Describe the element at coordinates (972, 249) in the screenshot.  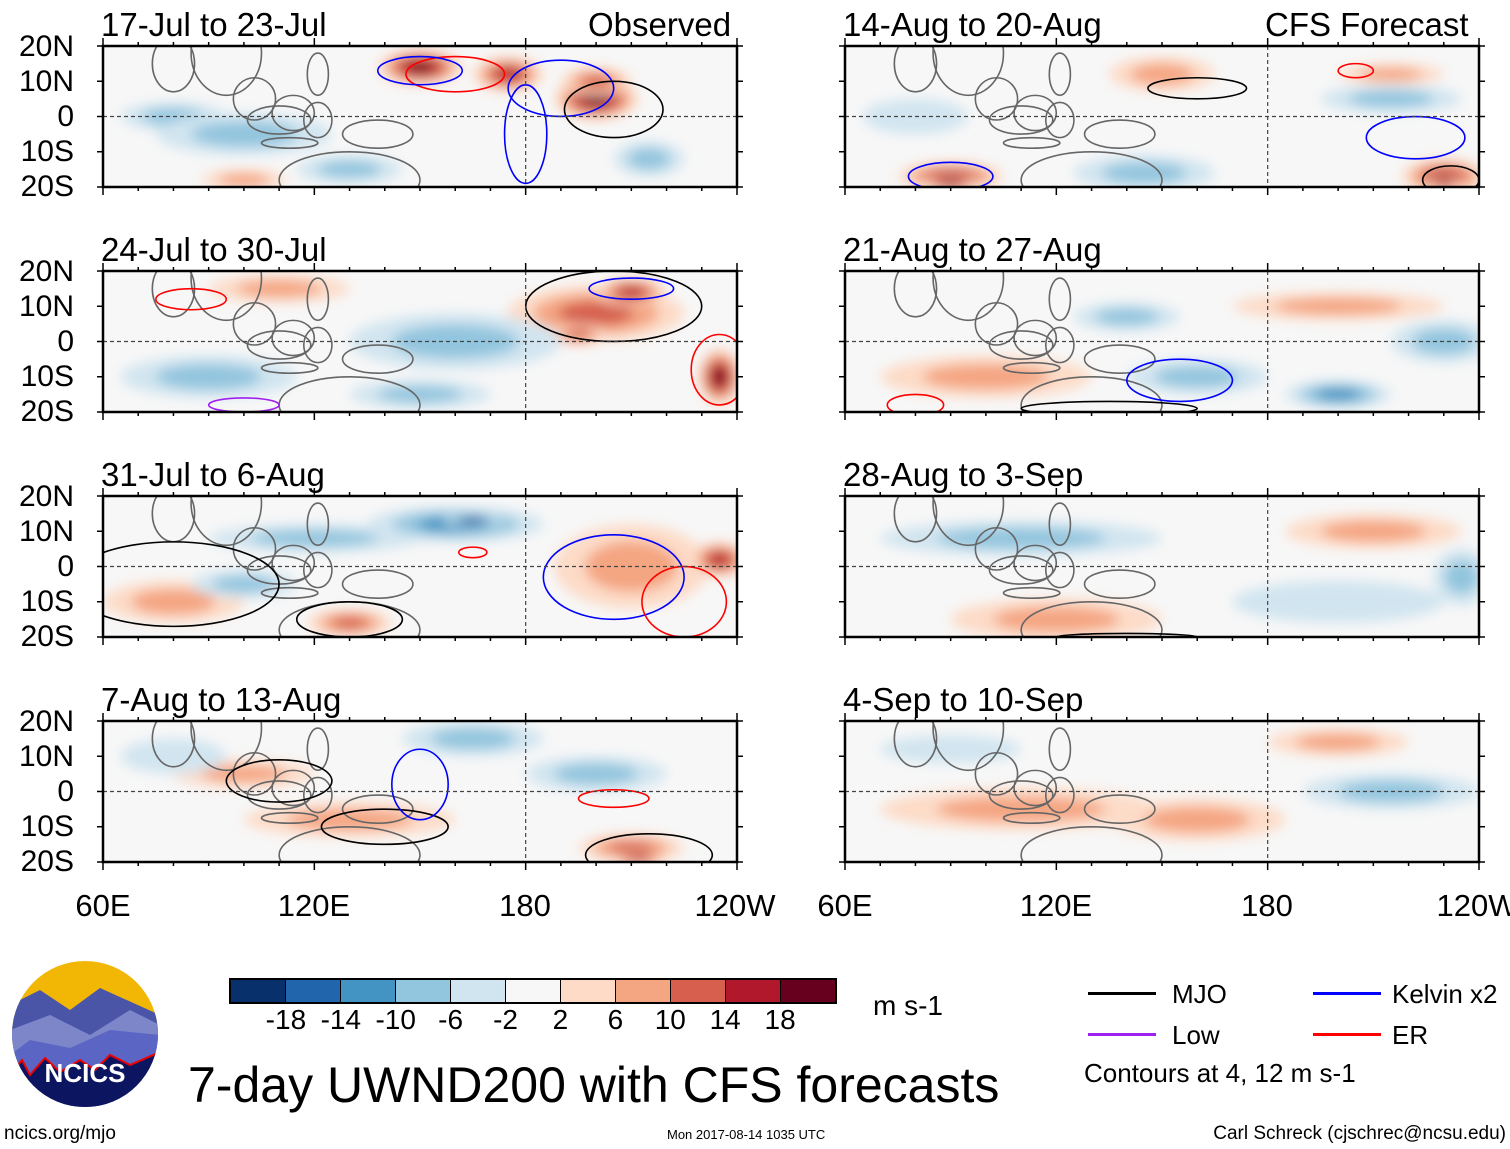
I see `panel-title: 21-Aug to 27-Aug` at that location.